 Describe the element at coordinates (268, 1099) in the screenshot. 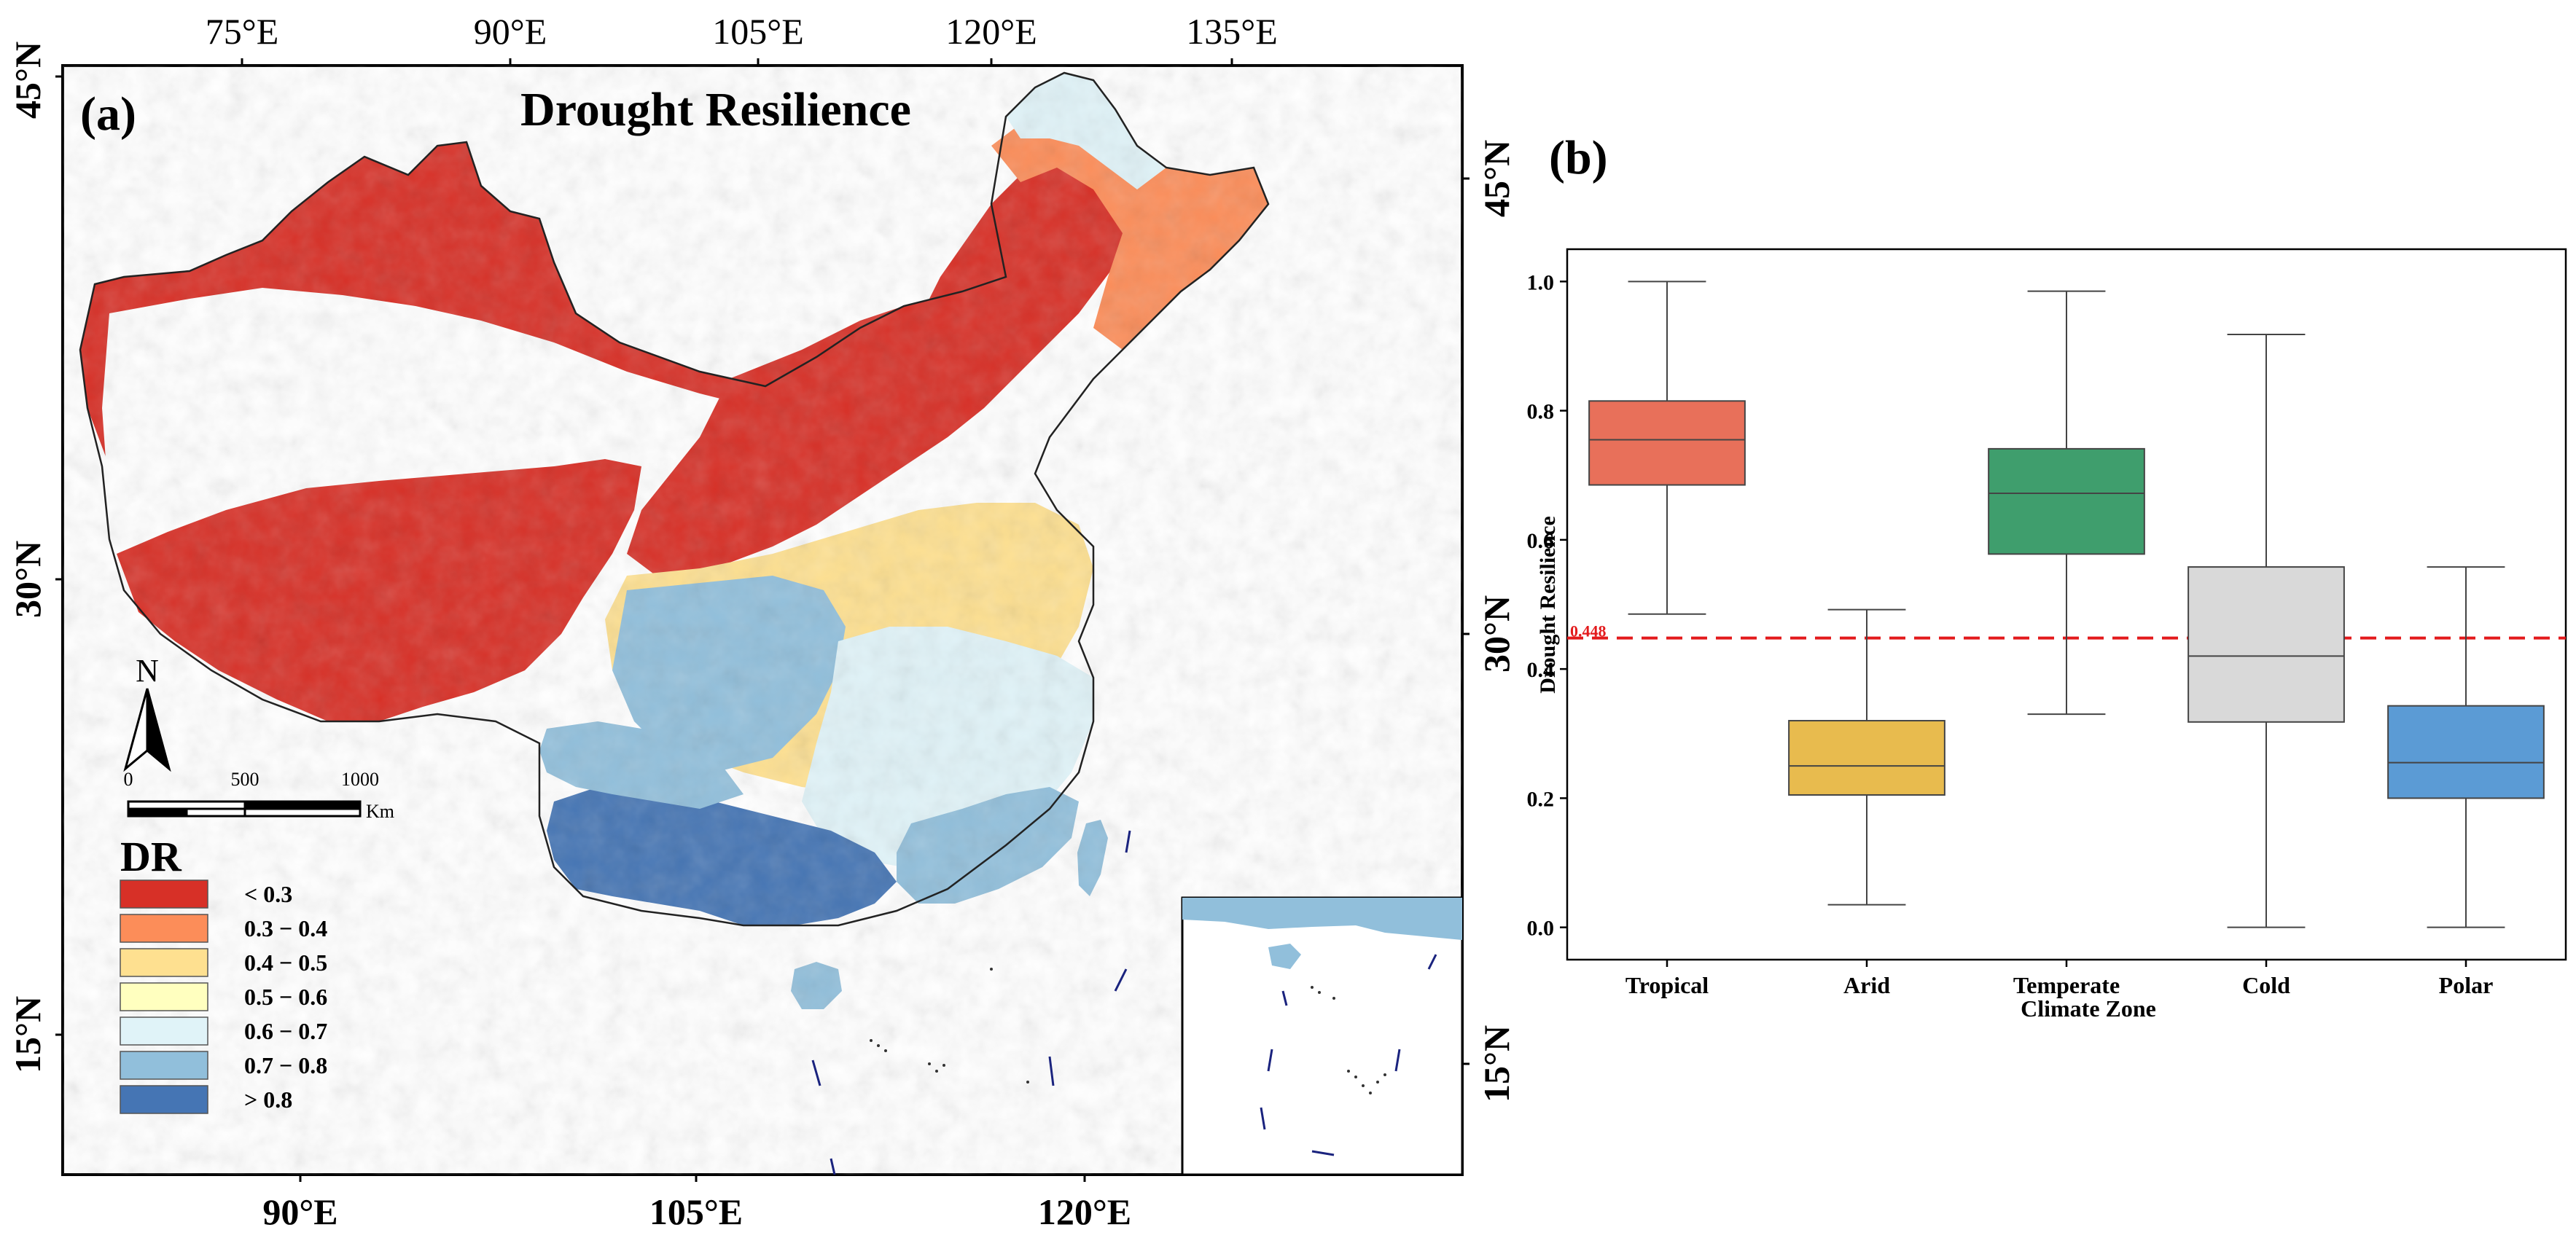

I see `legend-label-6: > 0.8` at that location.